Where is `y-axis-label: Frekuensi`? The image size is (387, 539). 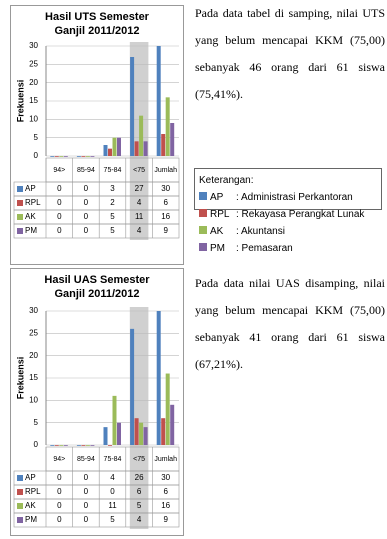
y-axis-label: Frekuensi is located at coordinates (20, 101).